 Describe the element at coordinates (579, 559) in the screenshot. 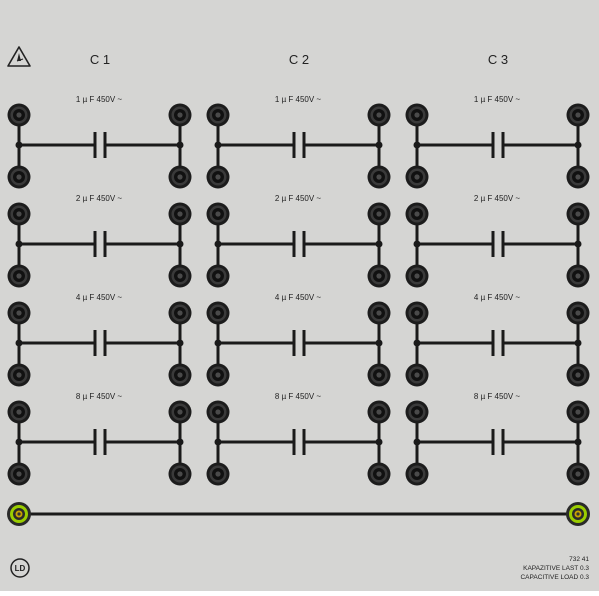

I see `part-number: 732 41` at that location.